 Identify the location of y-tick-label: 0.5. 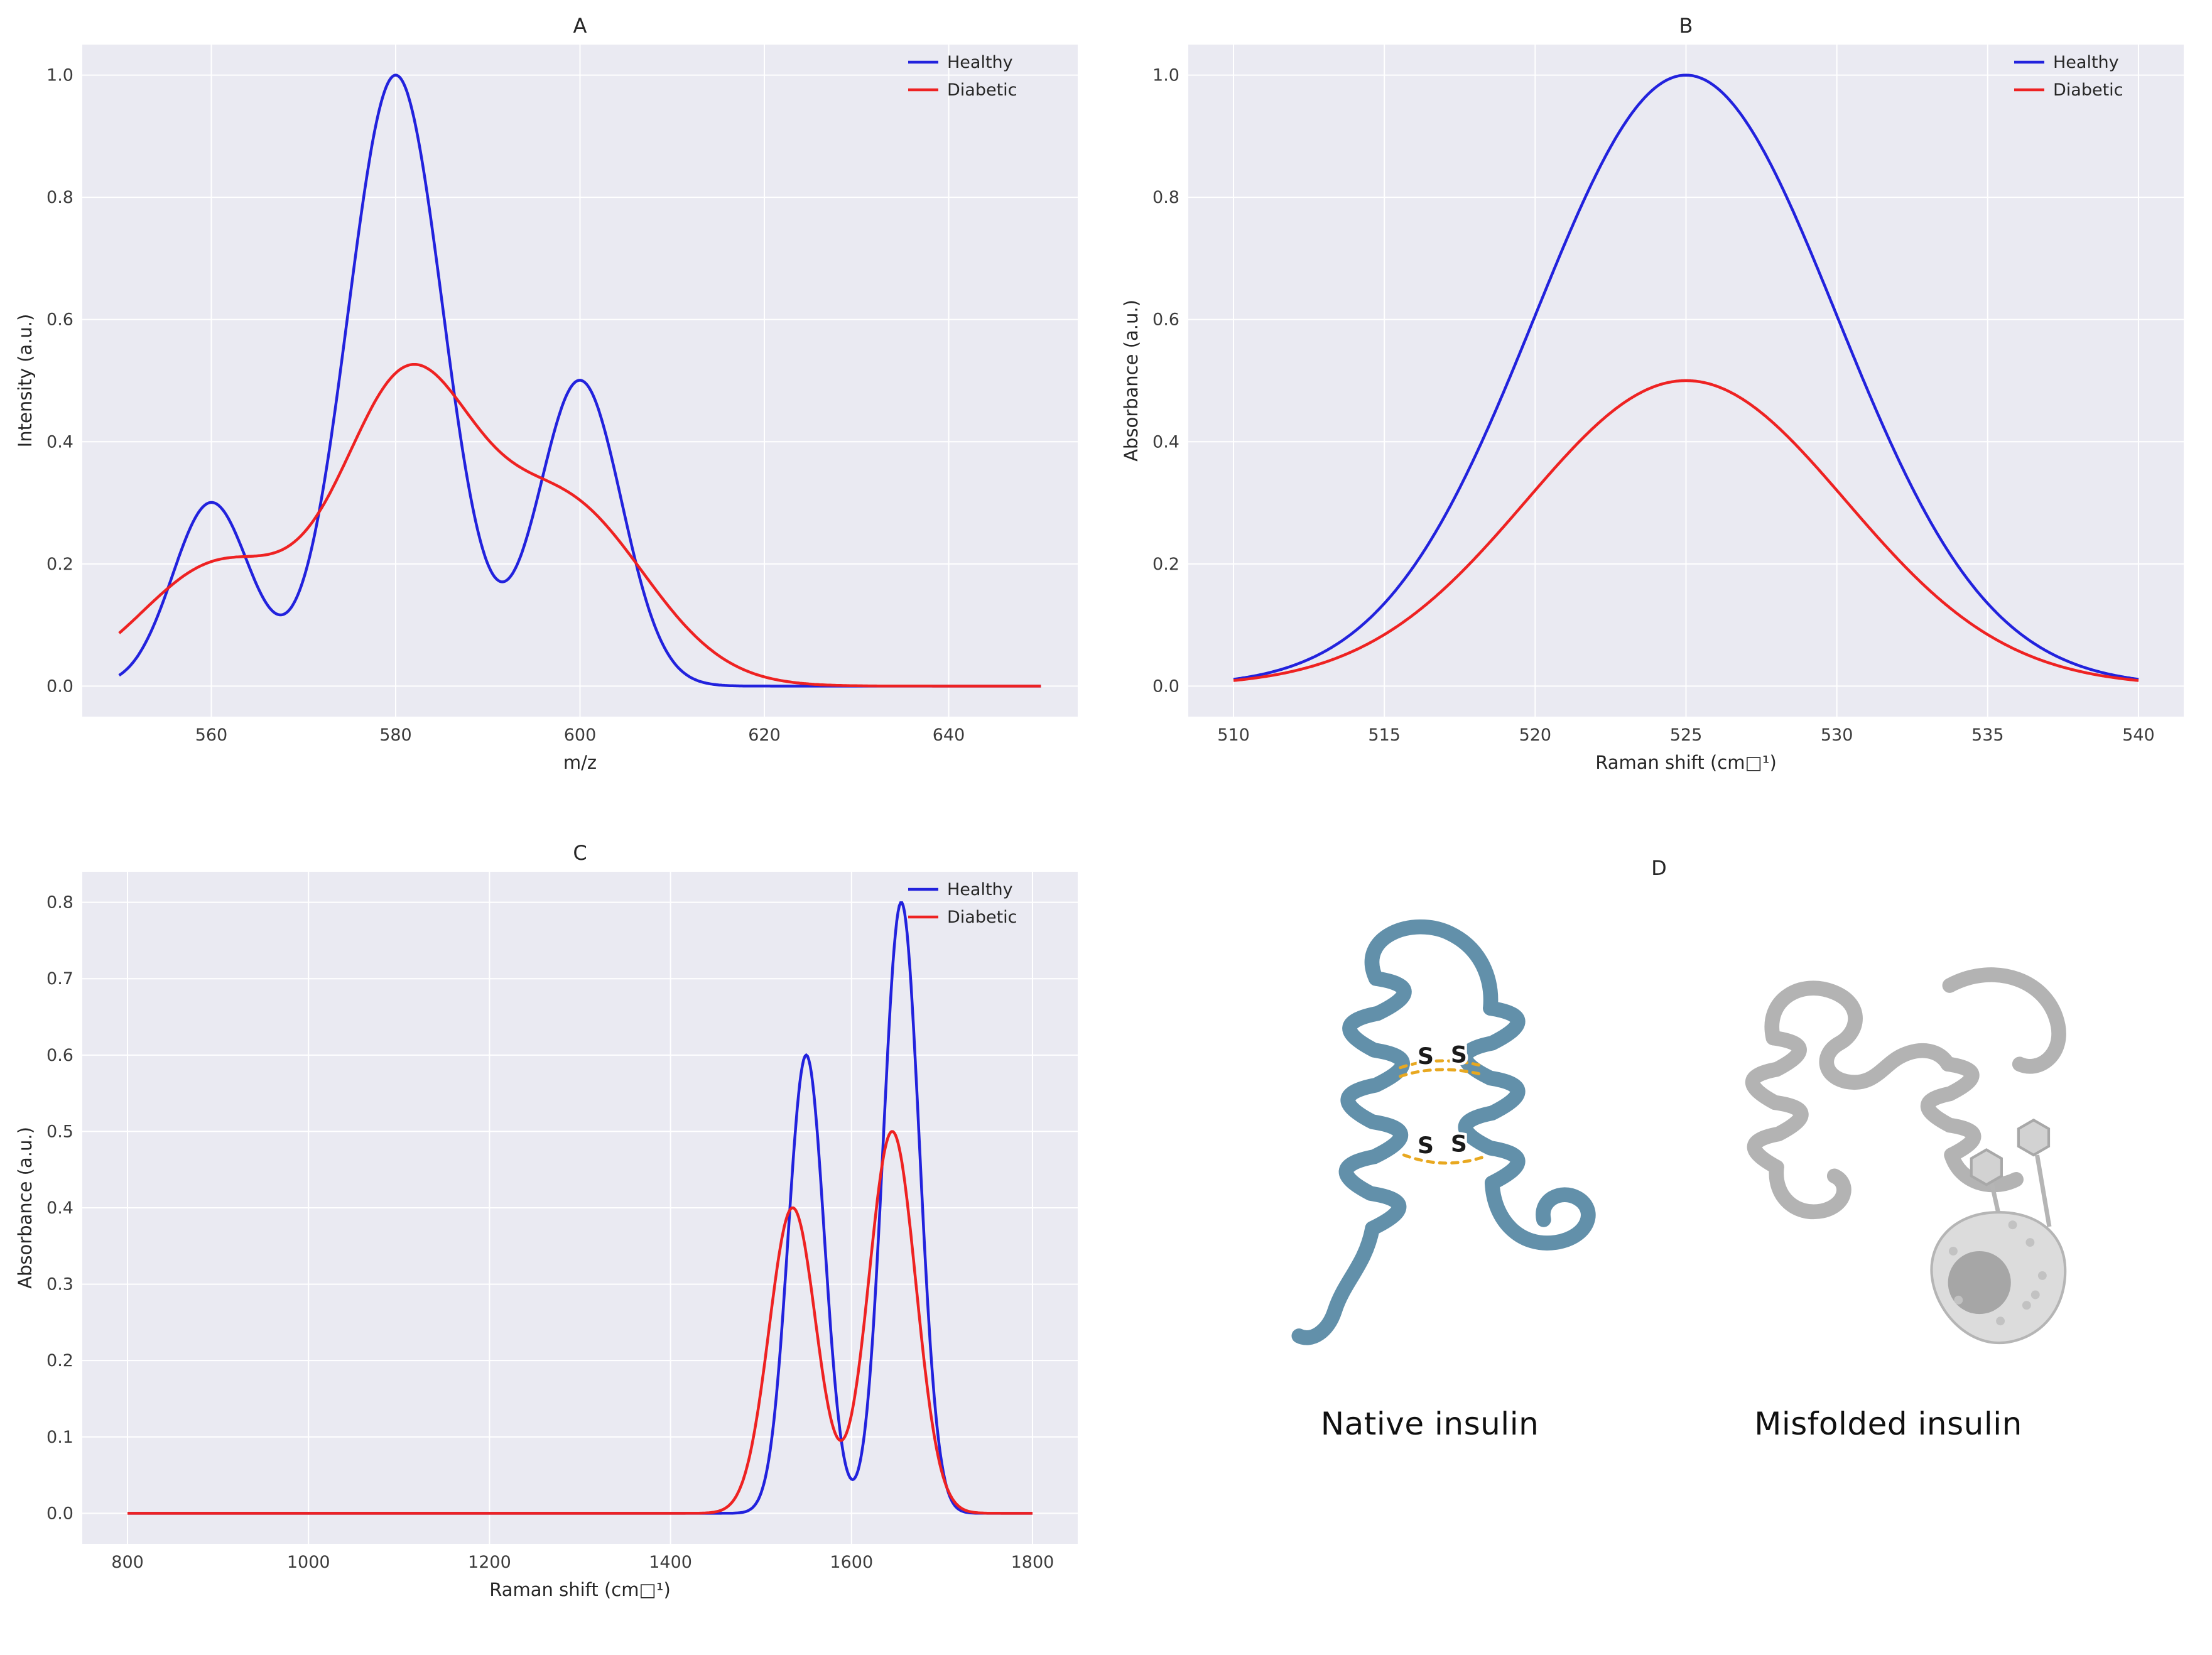
(60, 1131).